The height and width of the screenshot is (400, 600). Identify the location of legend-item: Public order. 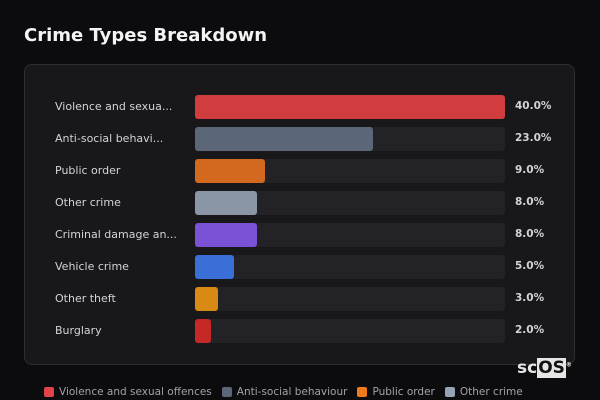
(396, 392).